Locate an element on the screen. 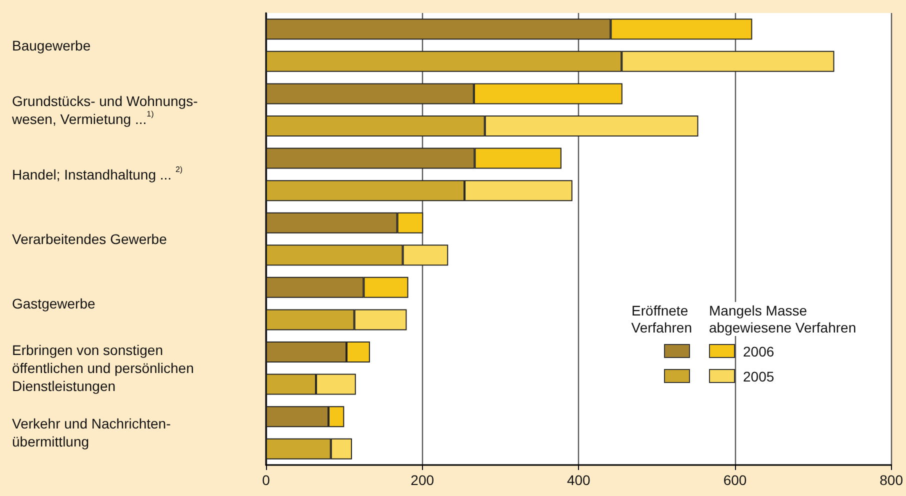  x-tick-label: 800 is located at coordinates (892, 480).